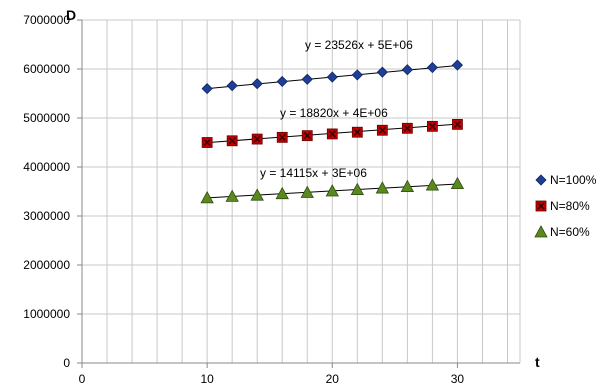  Describe the element at coordinates (537, 362) in the screenshot. I see `x-axis-title: t` at that location.